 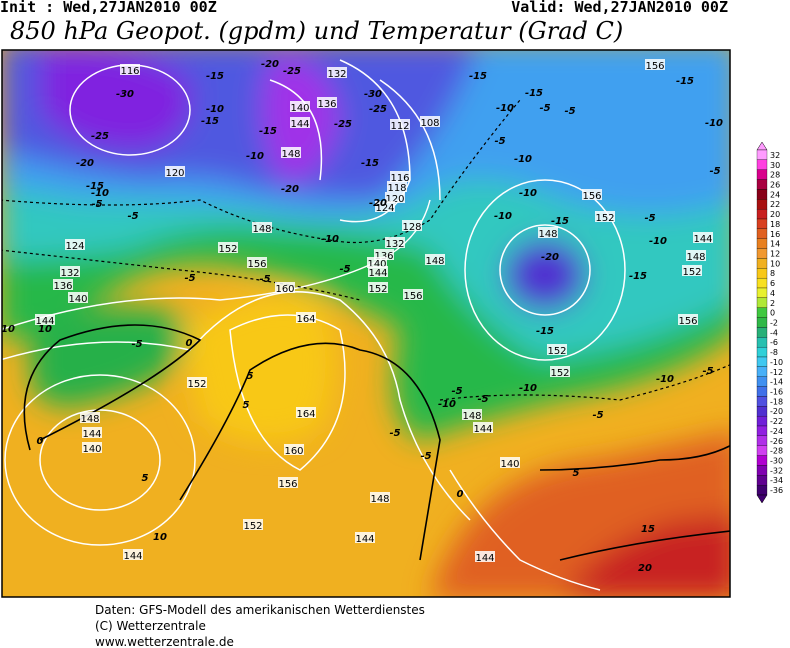 I want to click on colorbar-label: 14, so click(x=775, y=244).